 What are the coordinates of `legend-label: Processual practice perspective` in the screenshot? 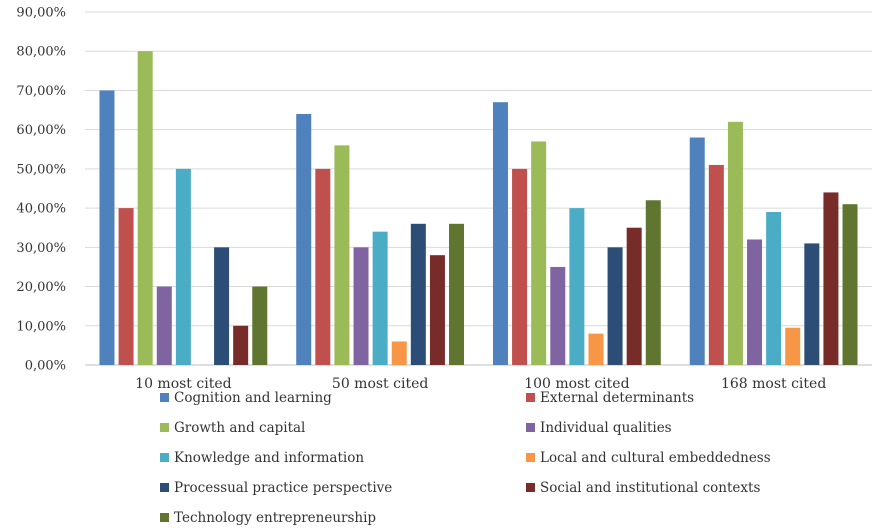 It's located at (283, 488).